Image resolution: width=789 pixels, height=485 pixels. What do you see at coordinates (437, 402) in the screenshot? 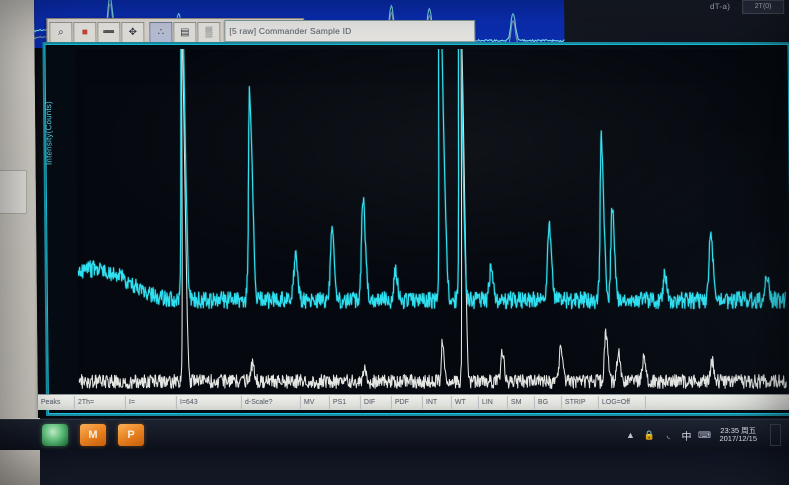
I see `status-cell-9: INT` at bounding box center [437, 402].